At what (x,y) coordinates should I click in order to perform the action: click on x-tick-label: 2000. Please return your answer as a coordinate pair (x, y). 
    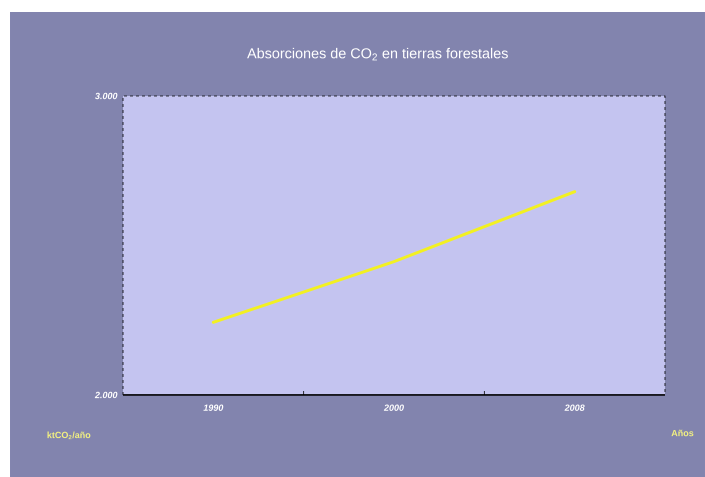
    Looking at the image, I should click on (394, 407).